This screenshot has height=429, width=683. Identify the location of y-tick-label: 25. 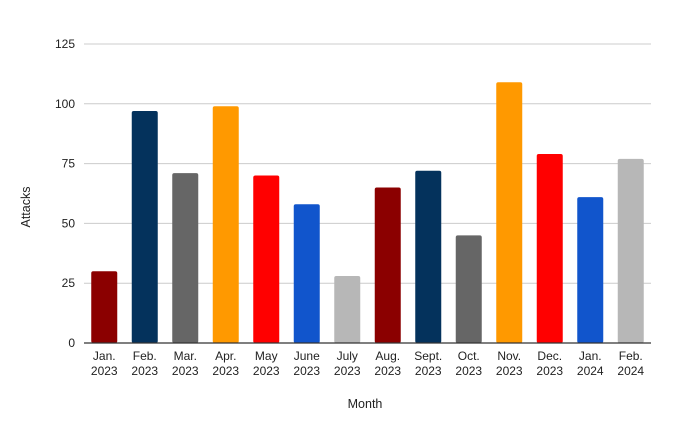
(69, 283).